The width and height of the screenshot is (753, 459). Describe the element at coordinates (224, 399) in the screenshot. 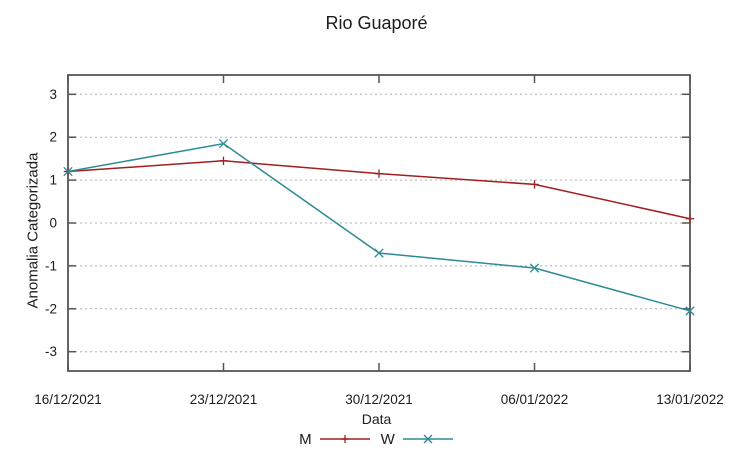

I see `x-tick-label: 23/12/2021` at that location.